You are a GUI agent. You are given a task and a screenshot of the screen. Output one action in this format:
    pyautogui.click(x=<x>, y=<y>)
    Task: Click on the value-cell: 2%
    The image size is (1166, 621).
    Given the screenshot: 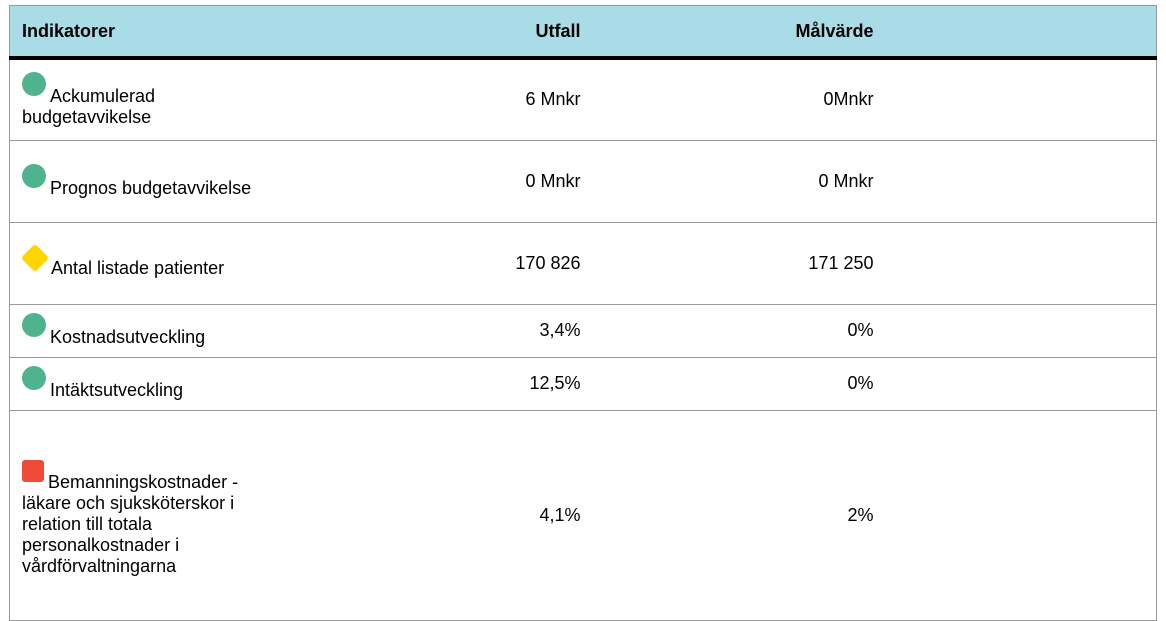 What is the action you would take?
    pyautogui.click(x=737, y=515)
    